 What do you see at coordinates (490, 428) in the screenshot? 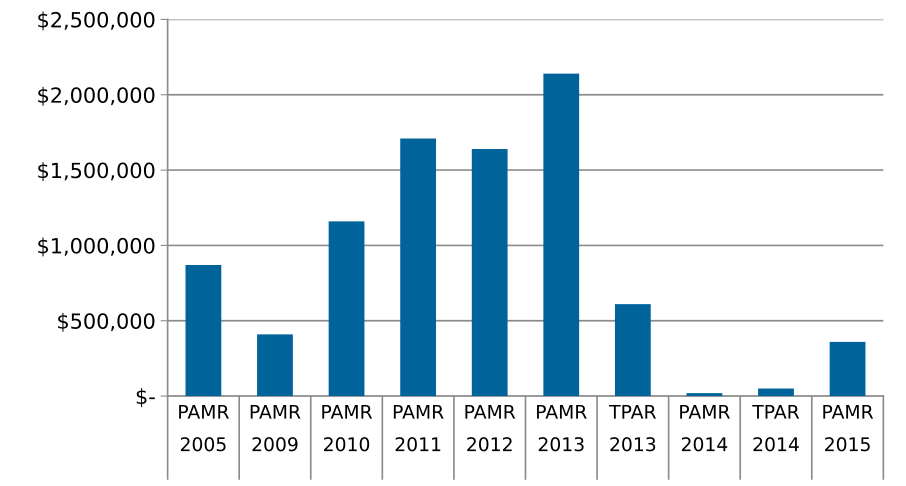
I see `x-tick-label: PAMR 2012` at bounding box center [490, 428].